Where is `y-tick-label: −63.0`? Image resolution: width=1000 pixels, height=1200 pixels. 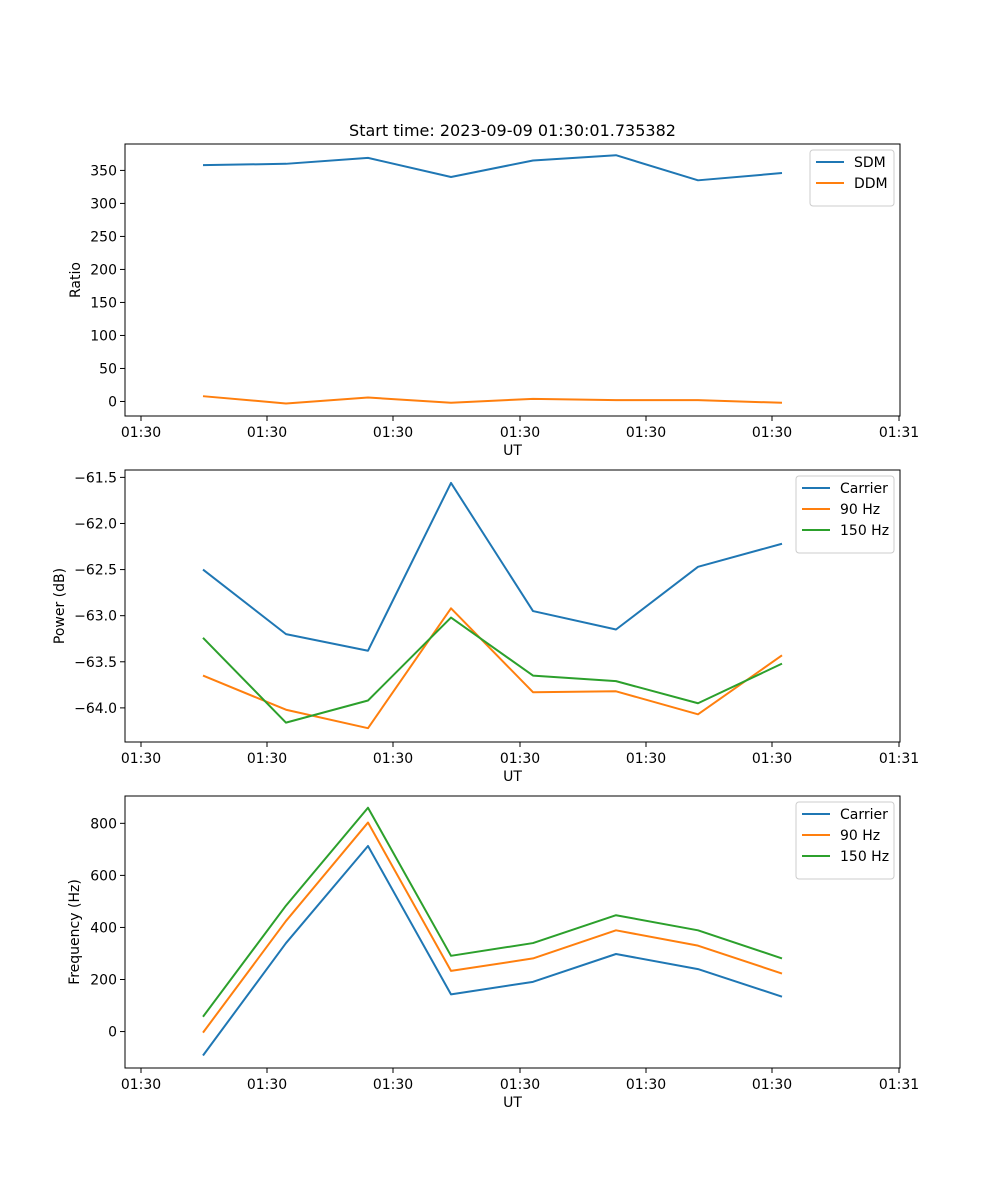 y-tick-label: −63.0 is located at coordinates (95, 617).